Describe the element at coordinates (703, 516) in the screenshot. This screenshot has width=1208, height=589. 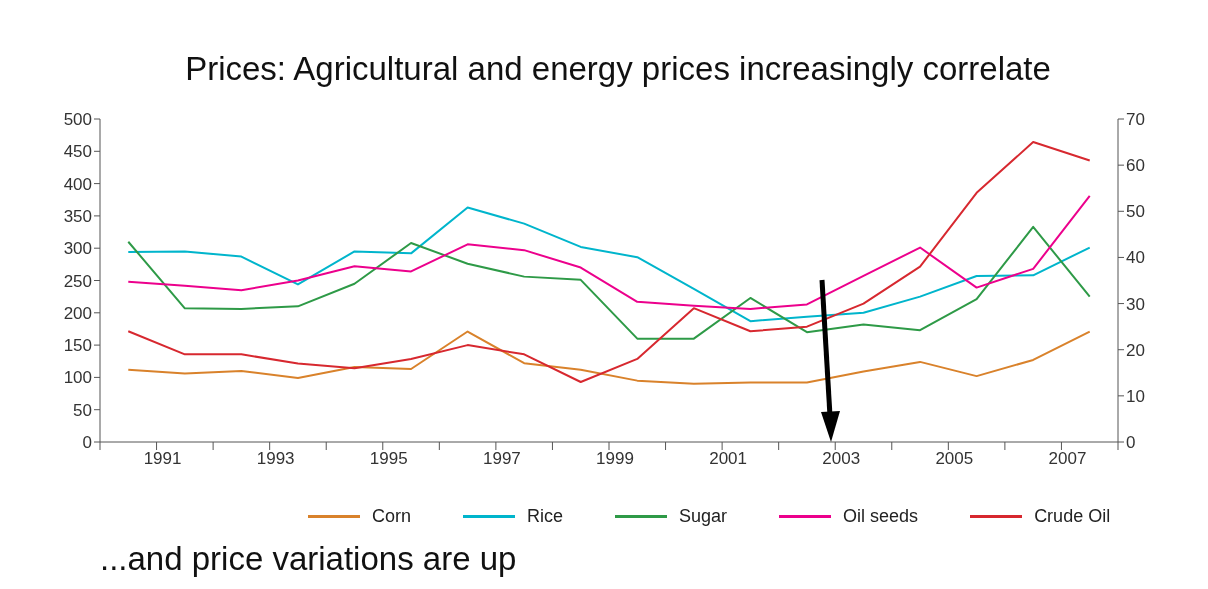
I see `legend-label: Sugar` at that location.